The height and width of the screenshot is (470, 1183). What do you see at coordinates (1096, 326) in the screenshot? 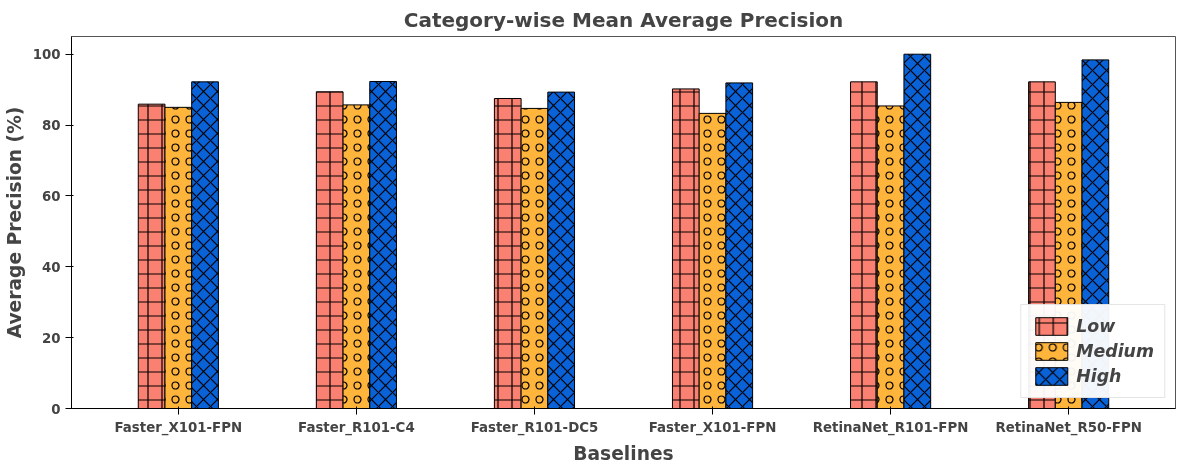
I see `legend-label: Low` at bounding box center [1096, 326].